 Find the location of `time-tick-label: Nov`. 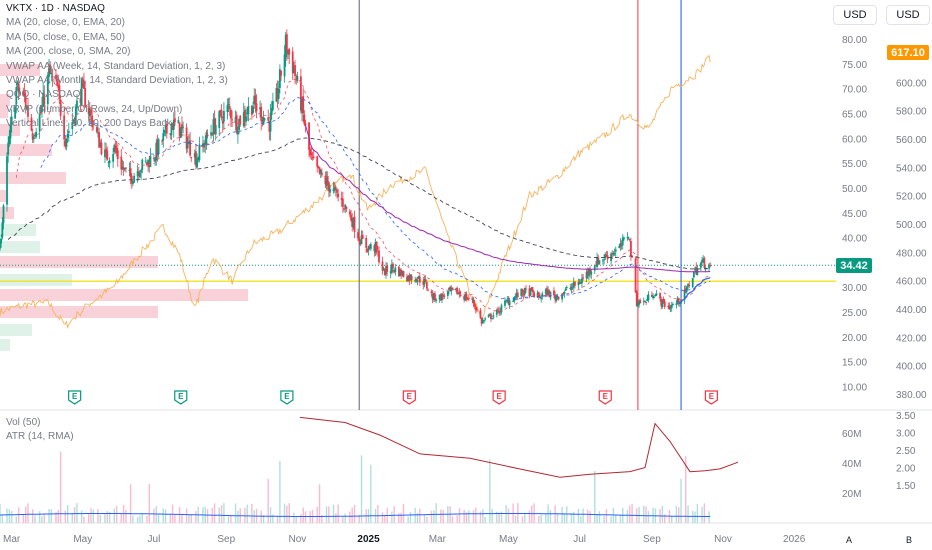

time-tick-label: Nov is located at coordinates (723, 539).